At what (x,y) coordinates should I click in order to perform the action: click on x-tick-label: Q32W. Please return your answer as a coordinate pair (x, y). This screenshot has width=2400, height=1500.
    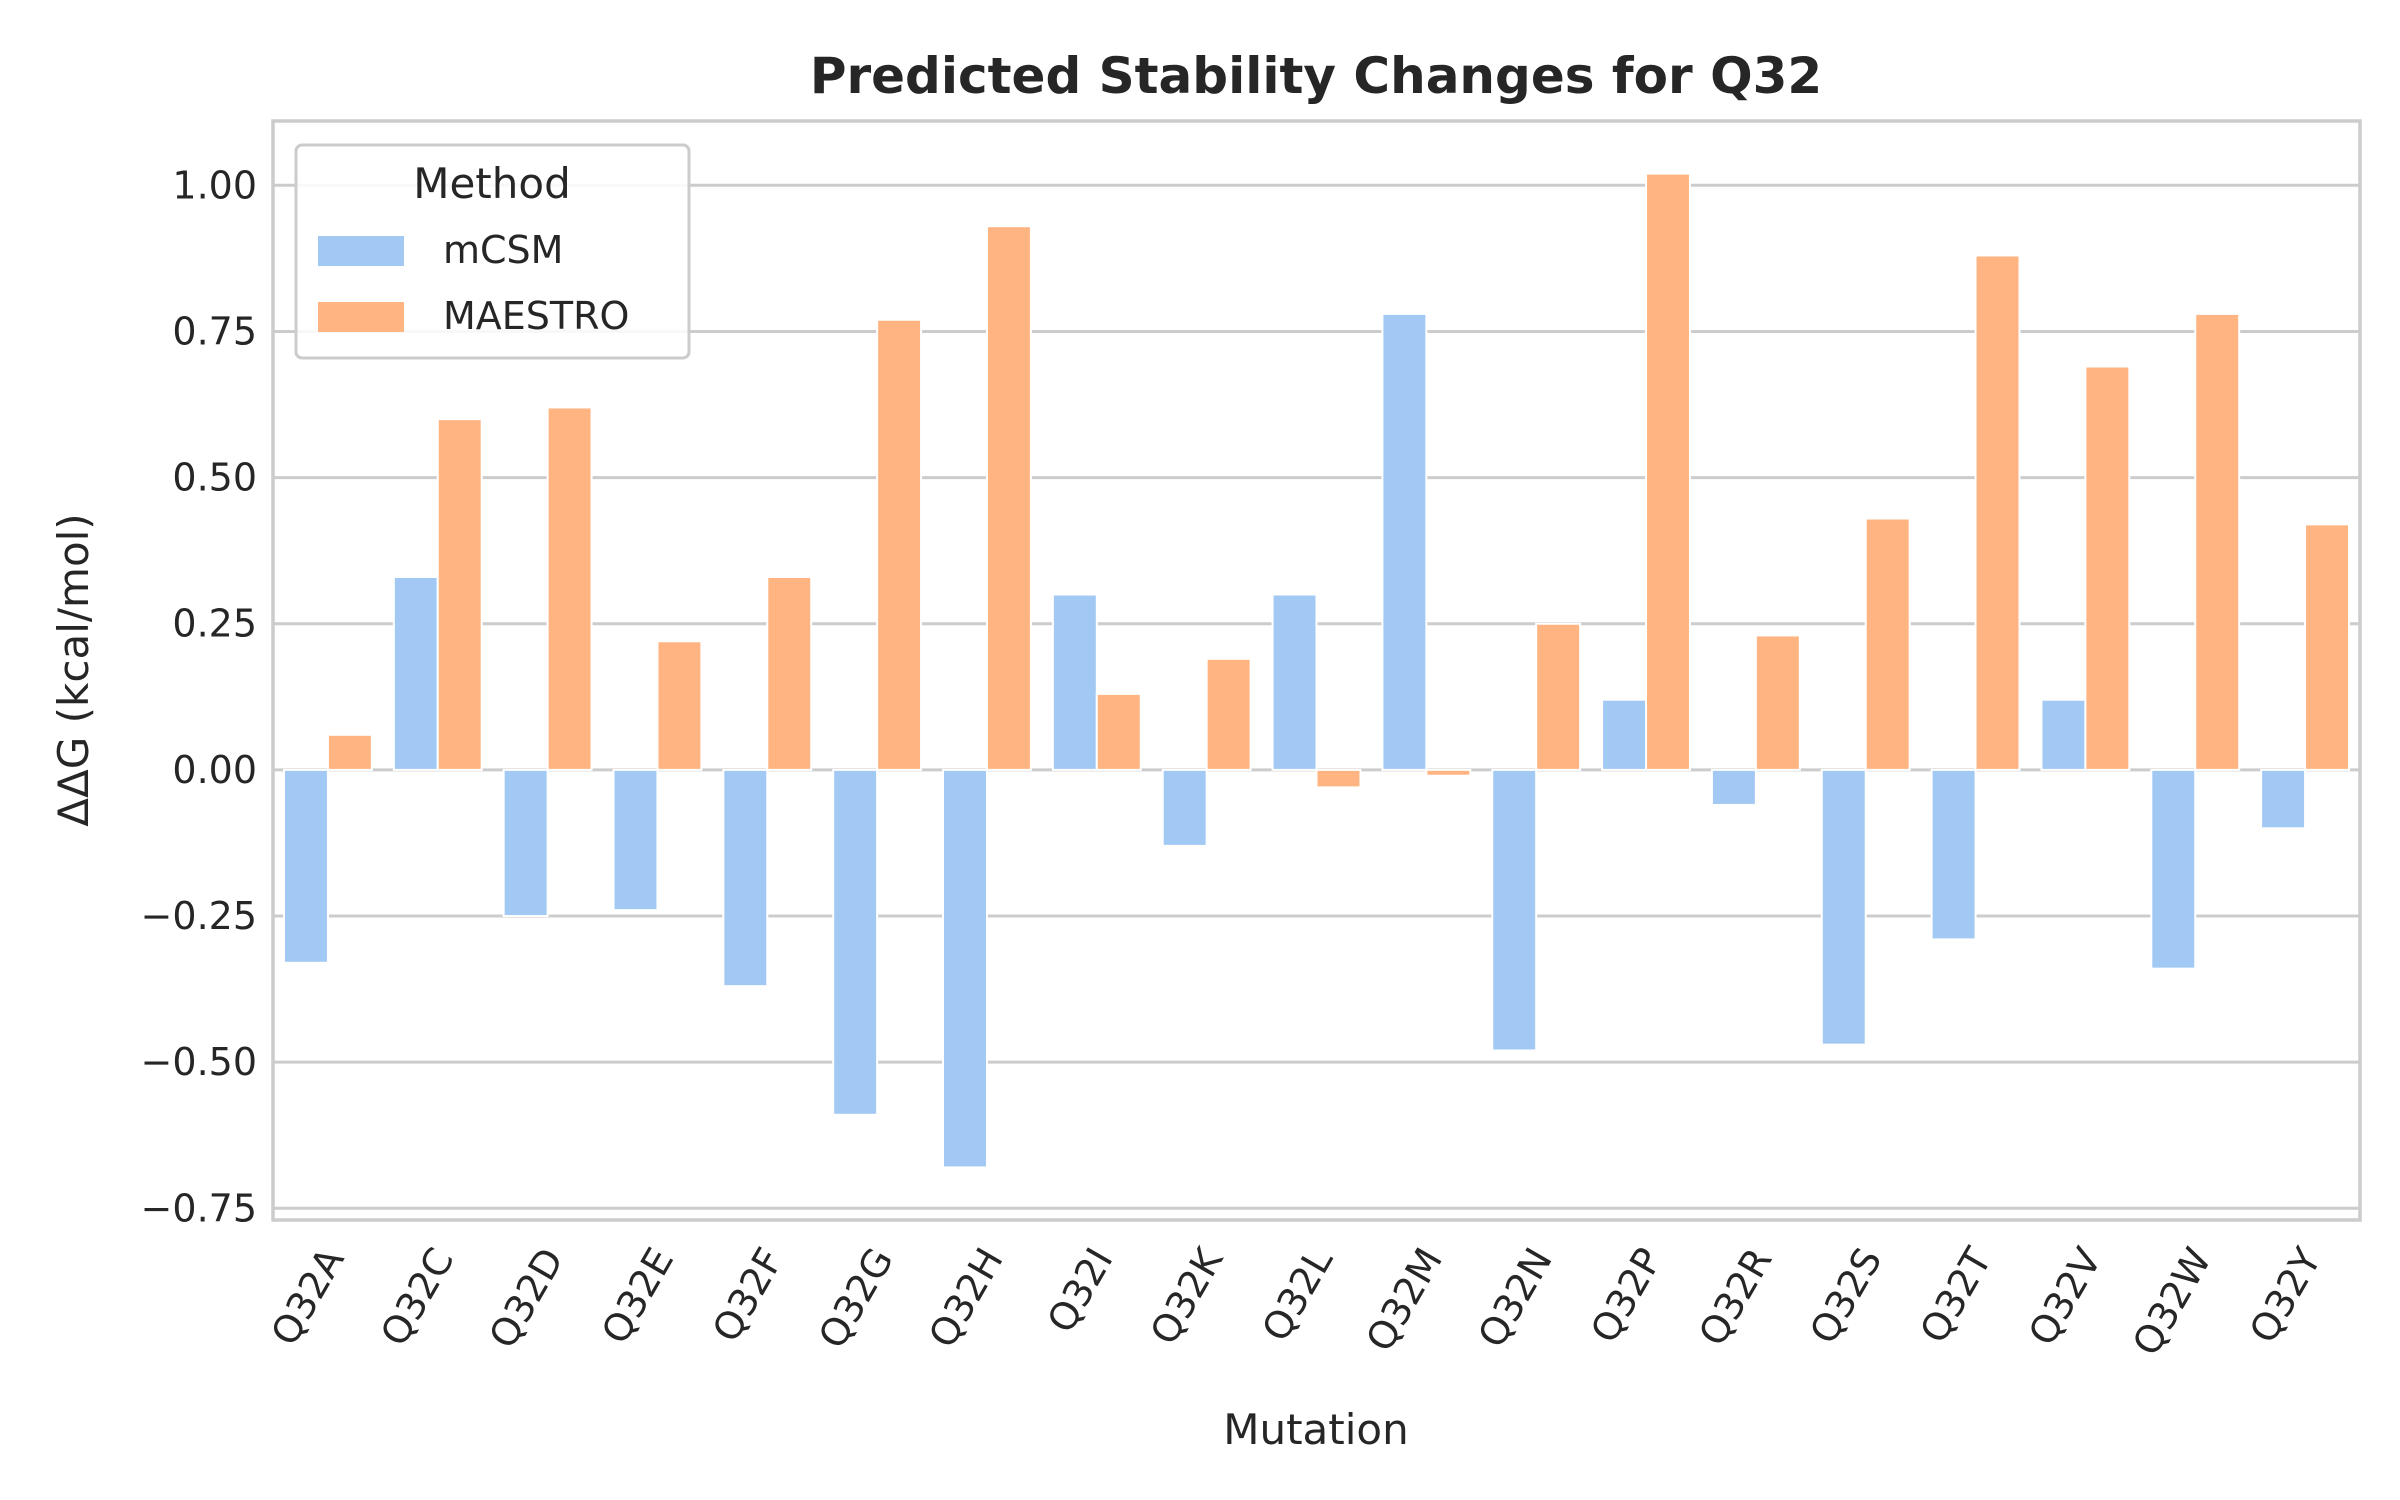
    Looking at the image, I should click on (2172, 1302).